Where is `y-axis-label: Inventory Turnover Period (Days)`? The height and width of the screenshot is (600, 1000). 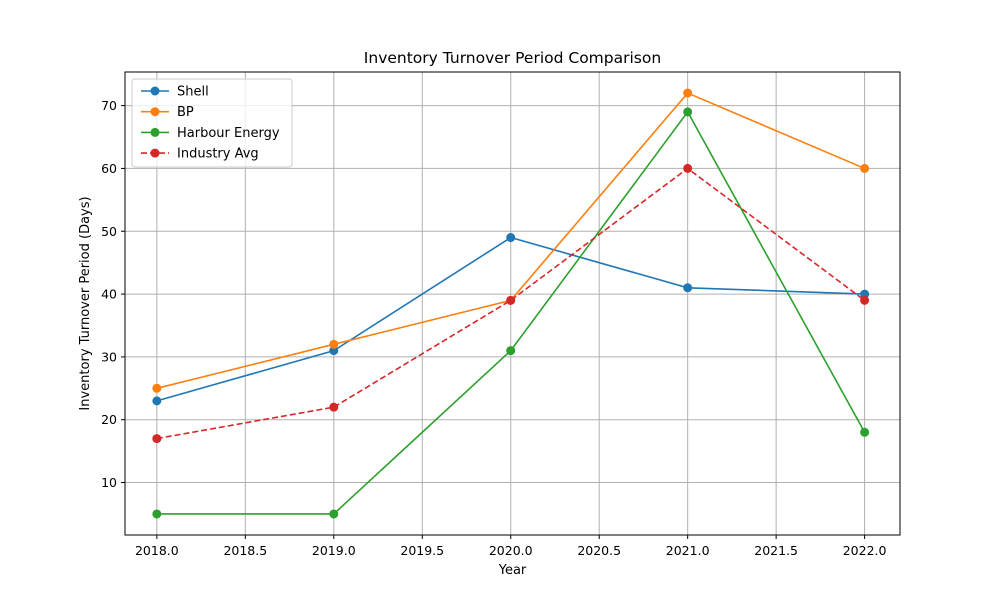 y-axis-label: Inventory Turnover Period (Days) is located at coordinates (85, 303).